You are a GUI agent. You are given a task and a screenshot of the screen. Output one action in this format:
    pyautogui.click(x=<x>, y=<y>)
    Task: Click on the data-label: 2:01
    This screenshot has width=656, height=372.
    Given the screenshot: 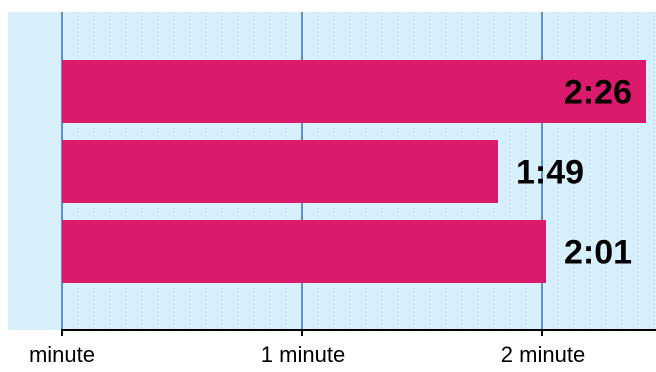 What is the action you would take?
    pyautogui.click(x=598, y=253)
    